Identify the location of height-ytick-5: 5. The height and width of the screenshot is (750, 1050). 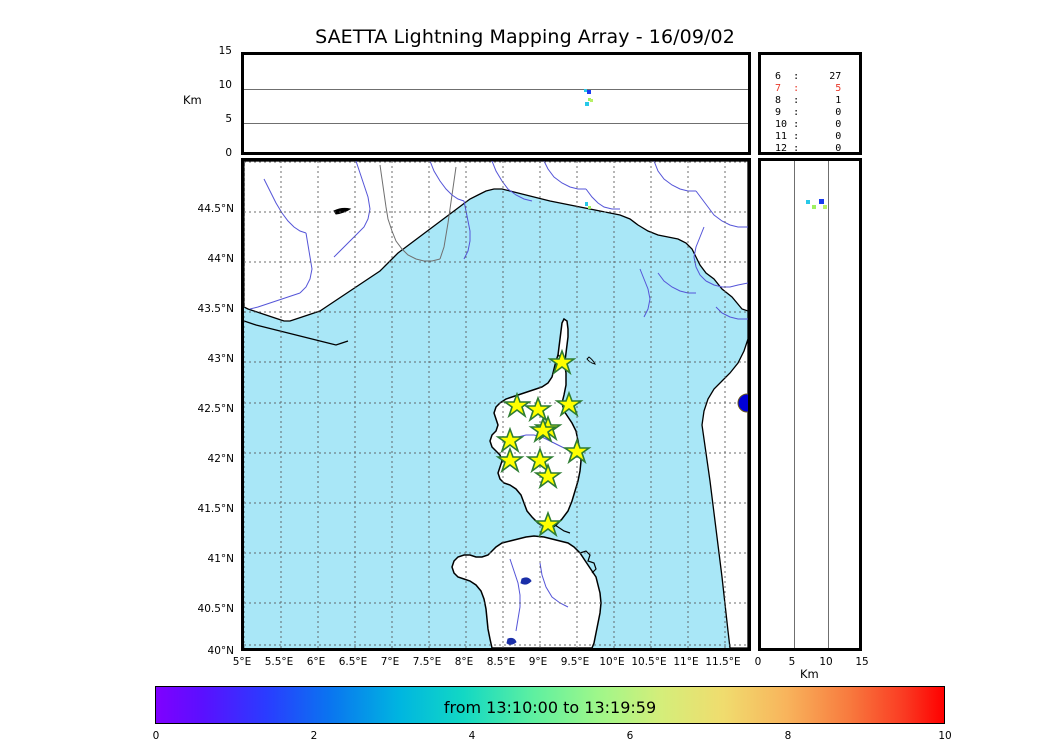
(228, 119).